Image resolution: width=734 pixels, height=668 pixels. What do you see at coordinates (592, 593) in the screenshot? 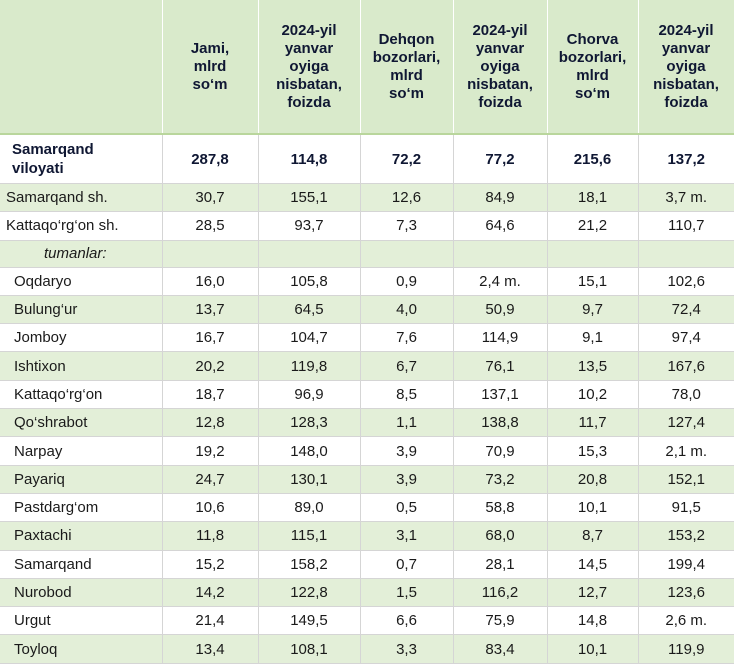
I see `row-value: 12,7` at bounding box center [592, 593].